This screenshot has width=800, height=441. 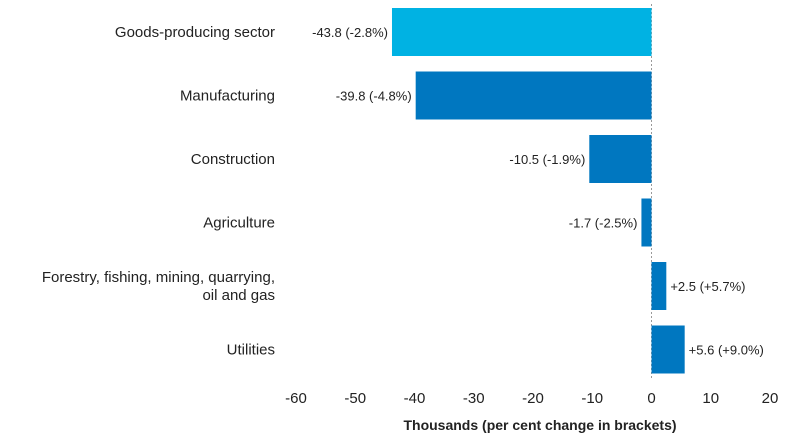 What do you see at coordinates (227, 96) in the screenshot?
I see `category-label: Manufacturing` at bounding box center [227, 96].